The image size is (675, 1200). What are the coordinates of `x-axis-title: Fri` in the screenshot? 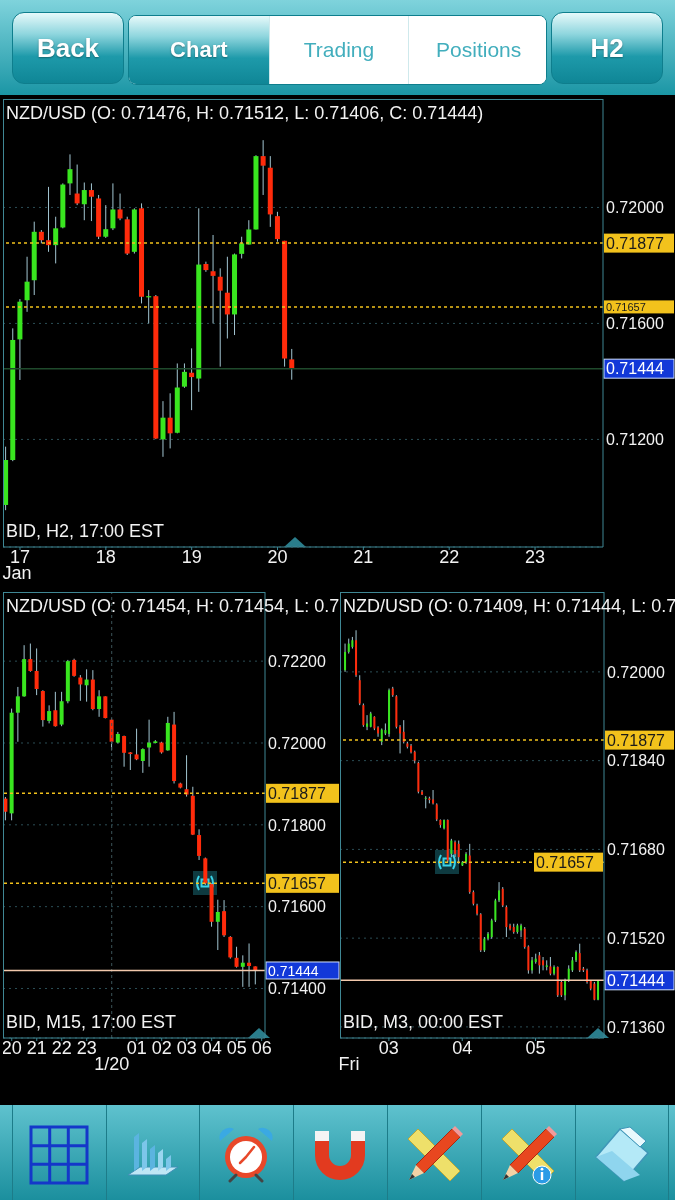 It's located at (349, 1064).